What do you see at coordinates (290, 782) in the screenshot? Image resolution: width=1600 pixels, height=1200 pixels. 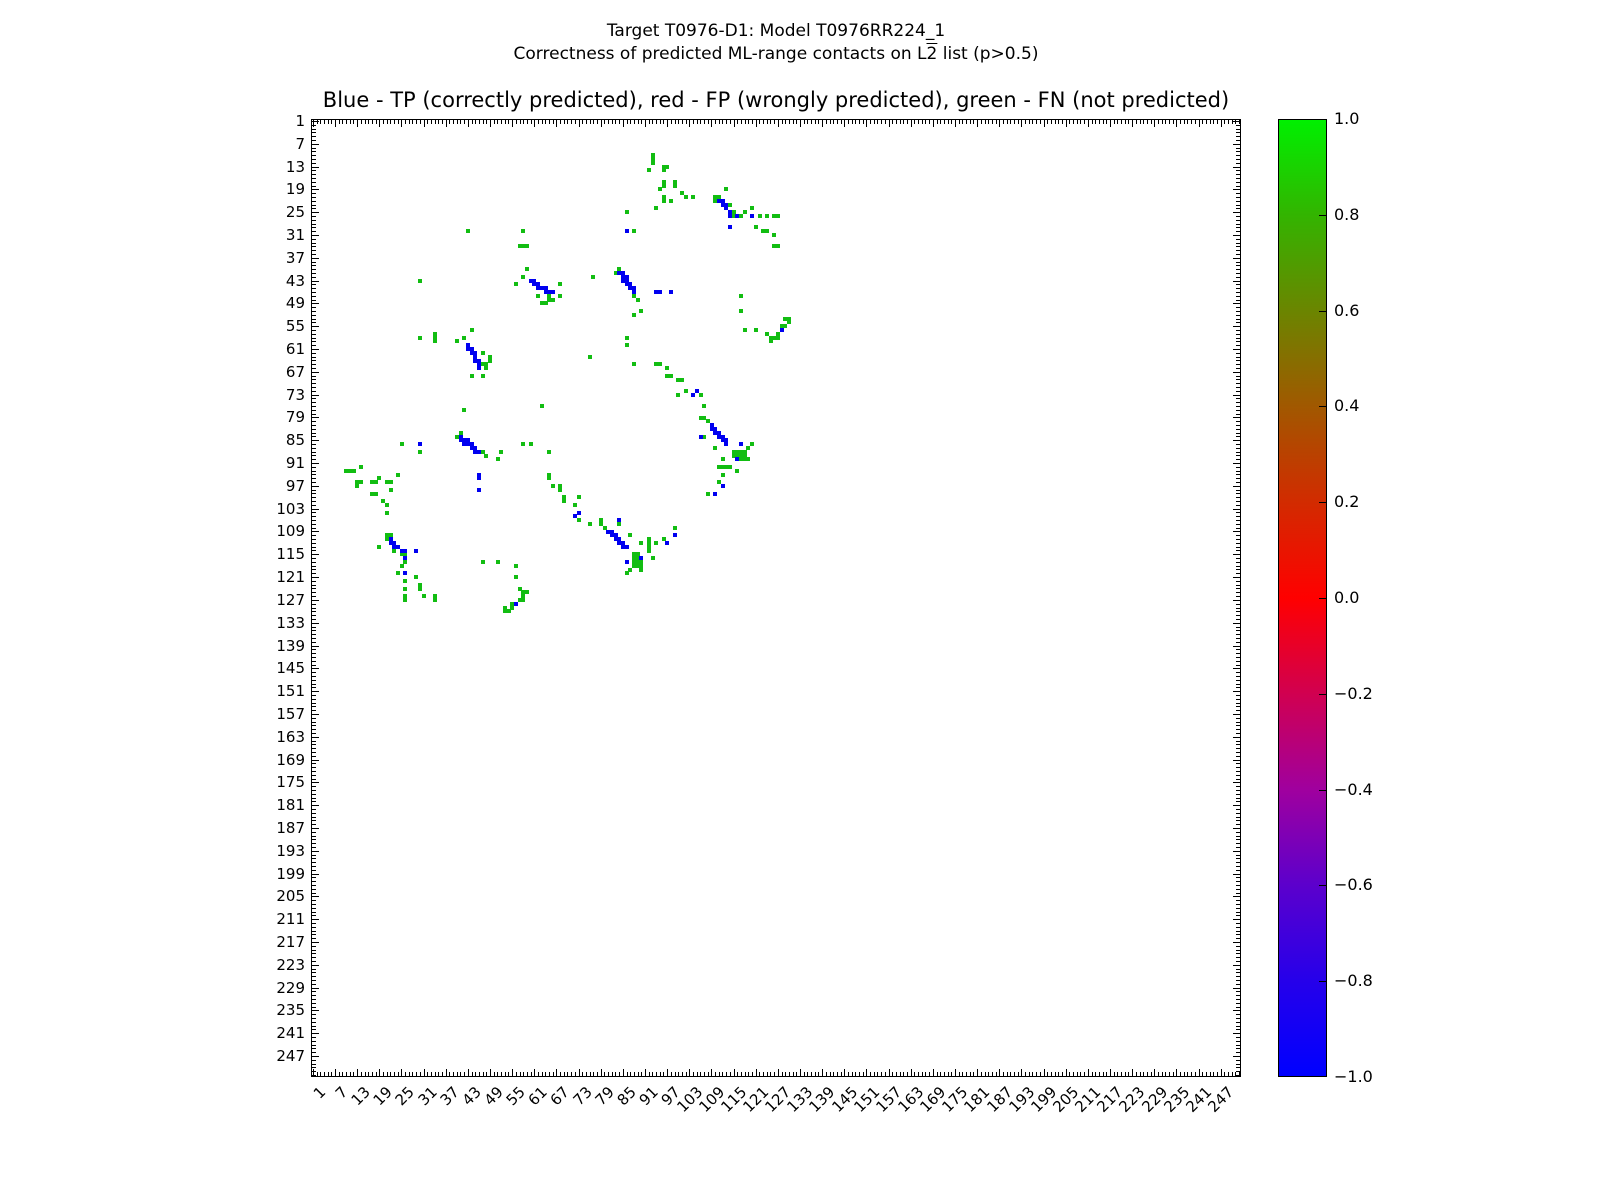 I see `y-tick-label: 175` at bounding box center [290, 782].